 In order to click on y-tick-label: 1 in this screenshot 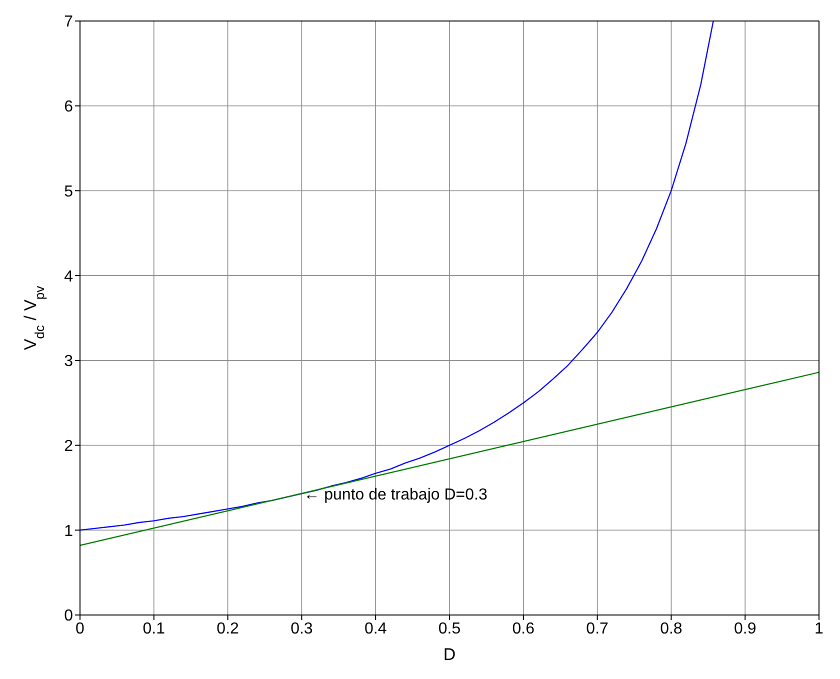, I will do `click(69, 531)`.